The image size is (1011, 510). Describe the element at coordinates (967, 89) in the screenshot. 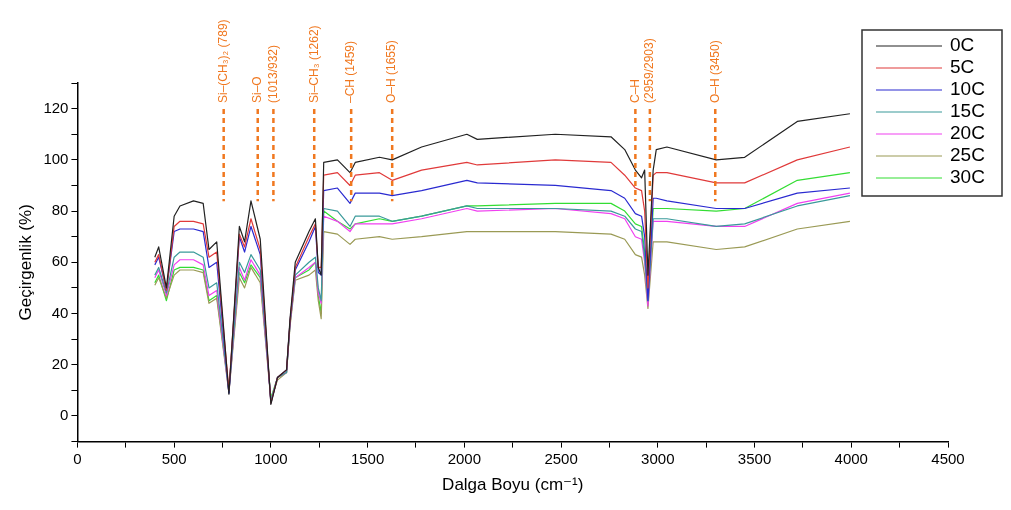

I see `legend-label: 10C` at that location.